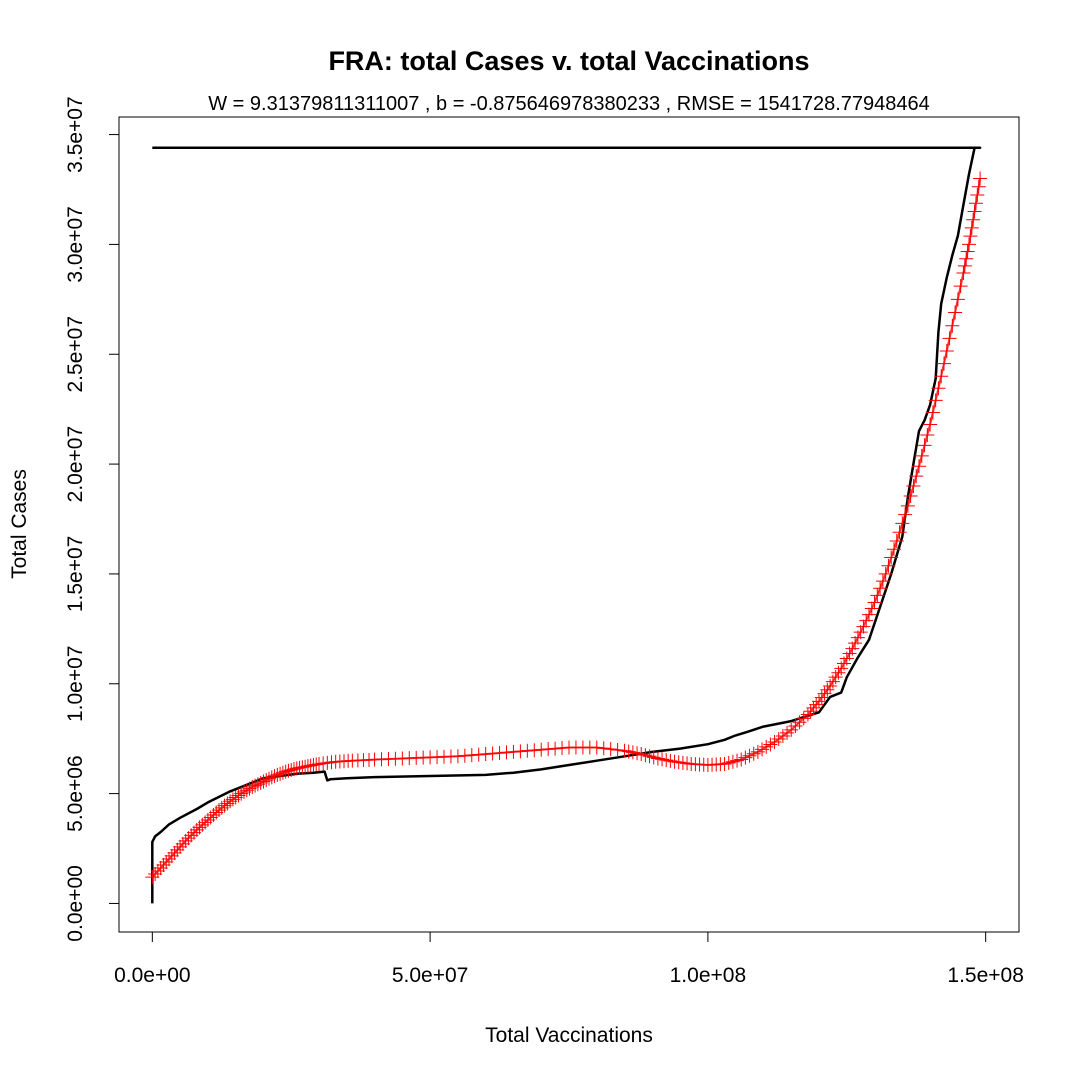  I want to click on chart-title: FRA: total Cases v. total Vaccinations, so click(568, 61).